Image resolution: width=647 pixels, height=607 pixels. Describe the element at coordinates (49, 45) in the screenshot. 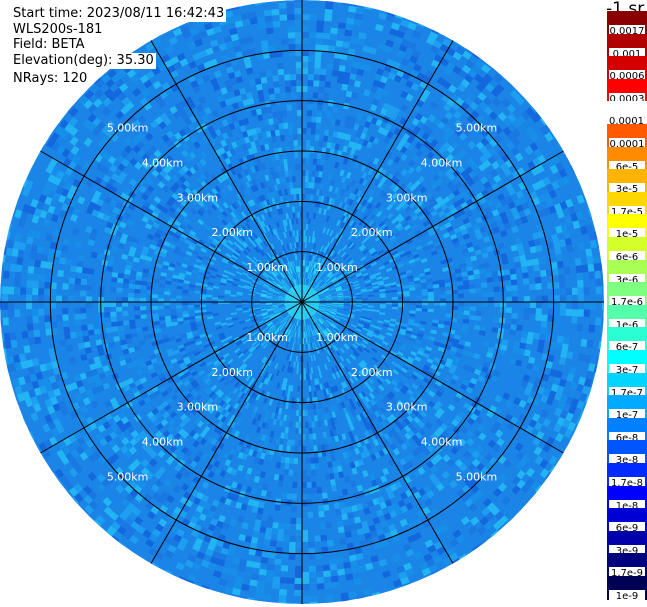

I see `field-label: Field: BETA` at that location.